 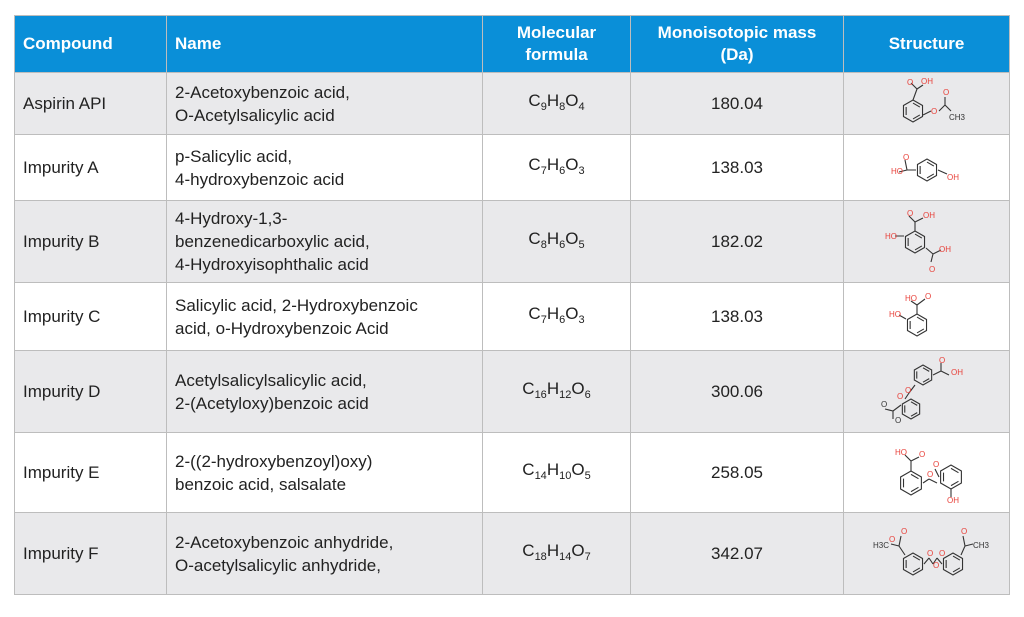 What do you see at coordinates (543, 106) in the screenshot?
I see `formula-subscript: 9` at bounding box center [543, 106].